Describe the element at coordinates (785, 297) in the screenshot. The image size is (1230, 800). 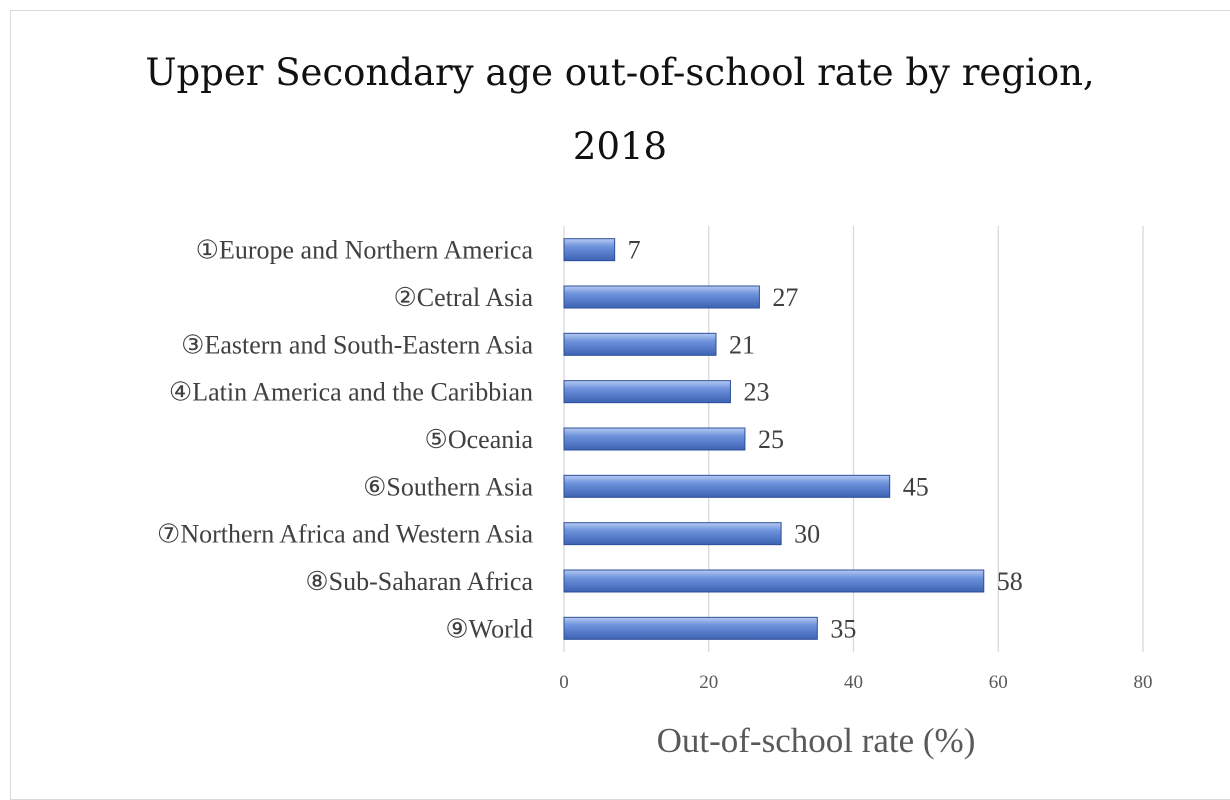
I see `data-label: 27` at that location.